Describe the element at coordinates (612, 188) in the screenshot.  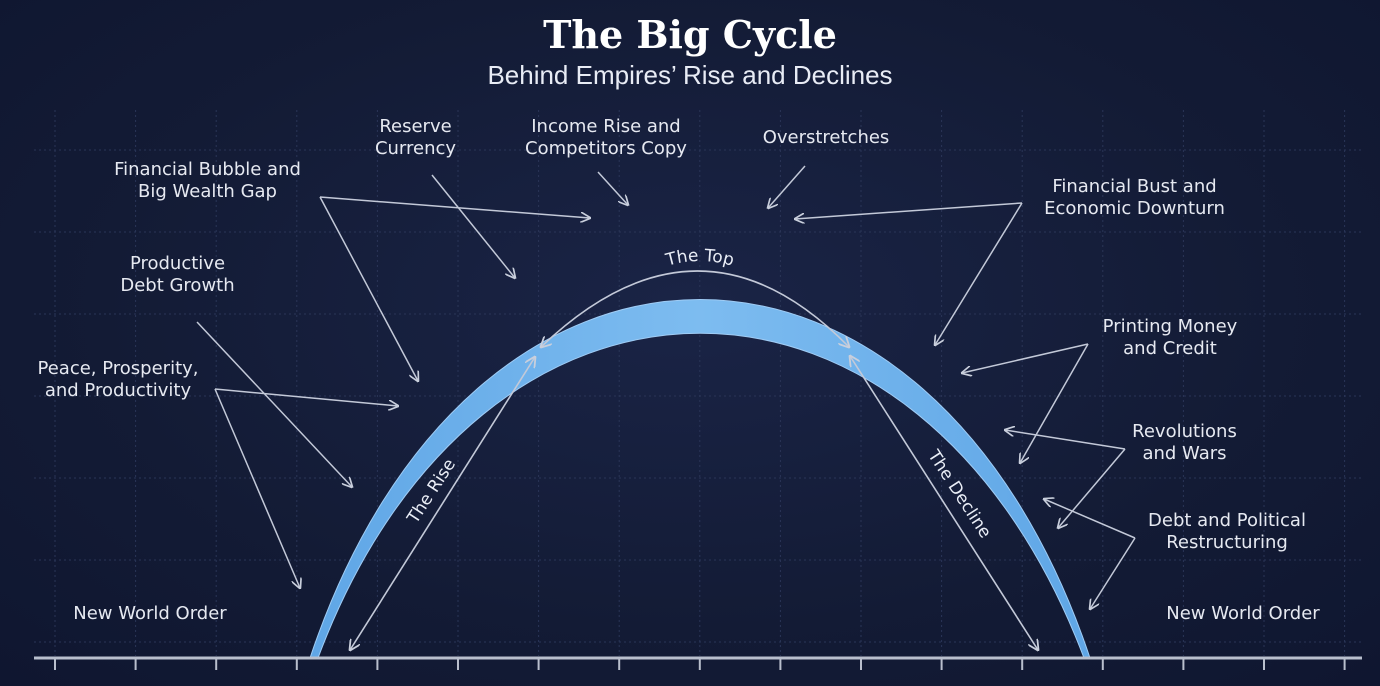
I see `arrow-income-rise` at that location.